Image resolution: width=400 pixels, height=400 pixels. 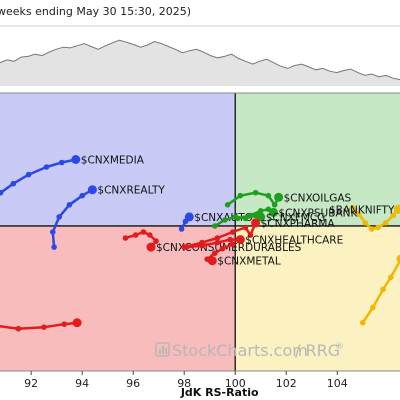 I want to click on series-label: $CNXREALTY, so click(x=131, y=191).